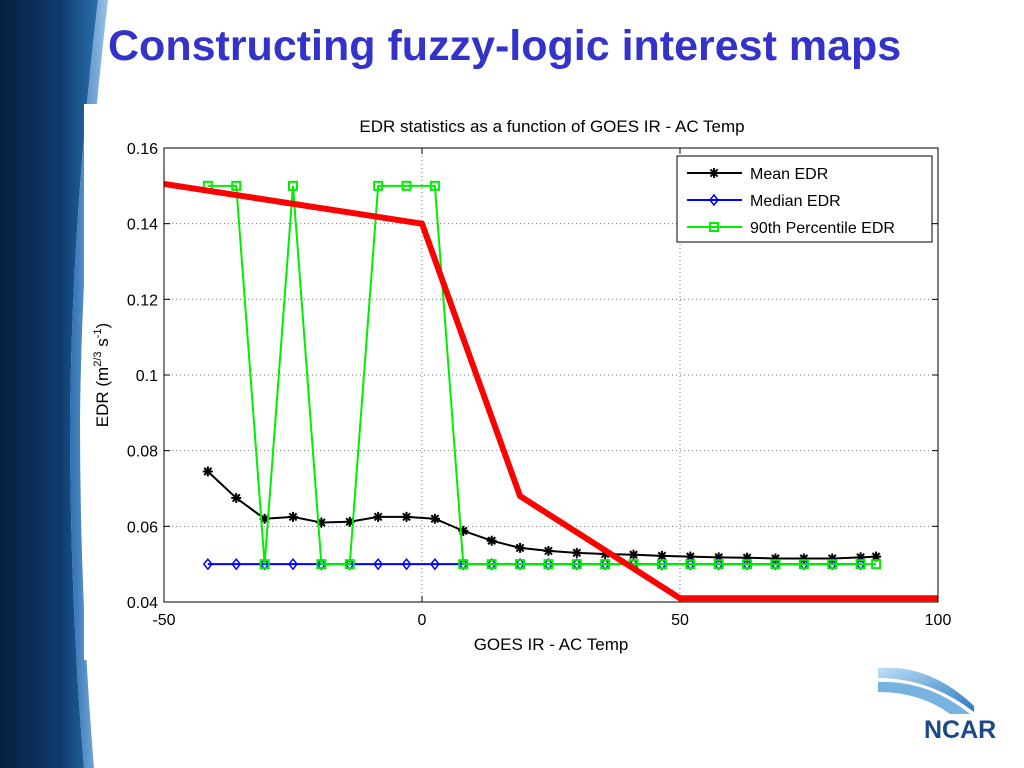 The height and width of the screenshot is (768, 1024). Describe the element at coordinates (938, 620) in the screenshot. I see `x-tick-label: 100` at that location.